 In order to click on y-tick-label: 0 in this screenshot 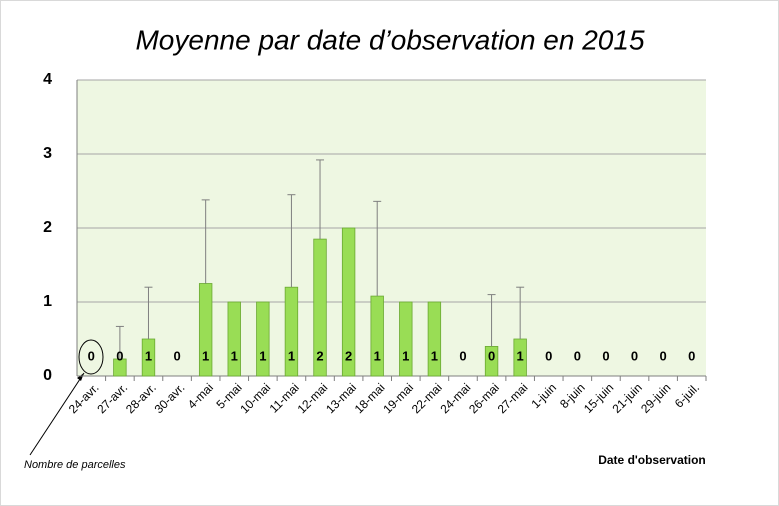, I will do `click(47, 375)`.